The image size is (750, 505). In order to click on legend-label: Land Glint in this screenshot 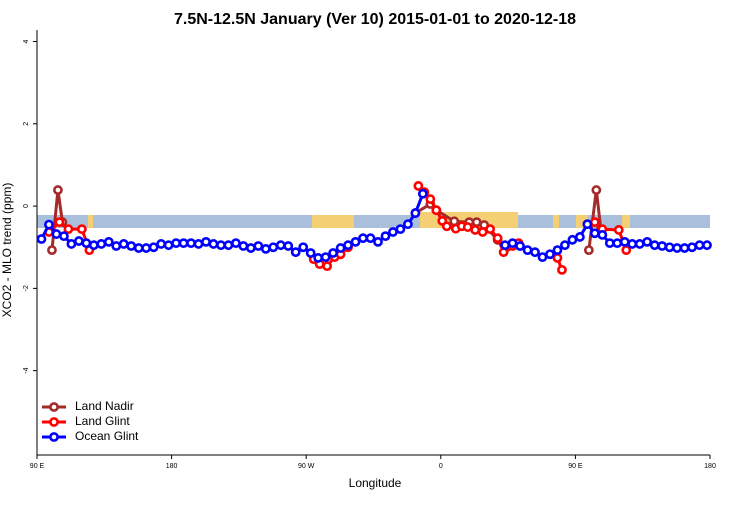, I will do `click(102, 421)`.